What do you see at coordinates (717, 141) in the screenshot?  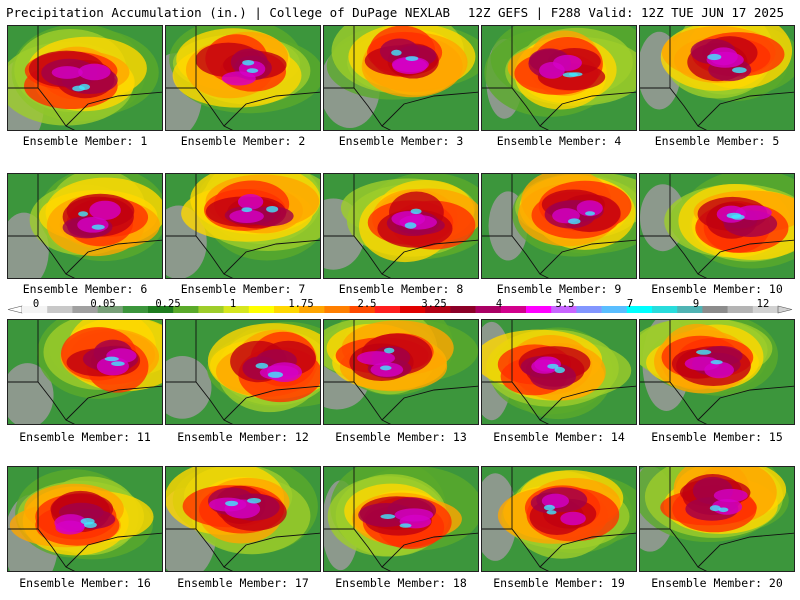 I see `member-caption-5: Ensemble Member: 5` at bounding box center [717, 141].